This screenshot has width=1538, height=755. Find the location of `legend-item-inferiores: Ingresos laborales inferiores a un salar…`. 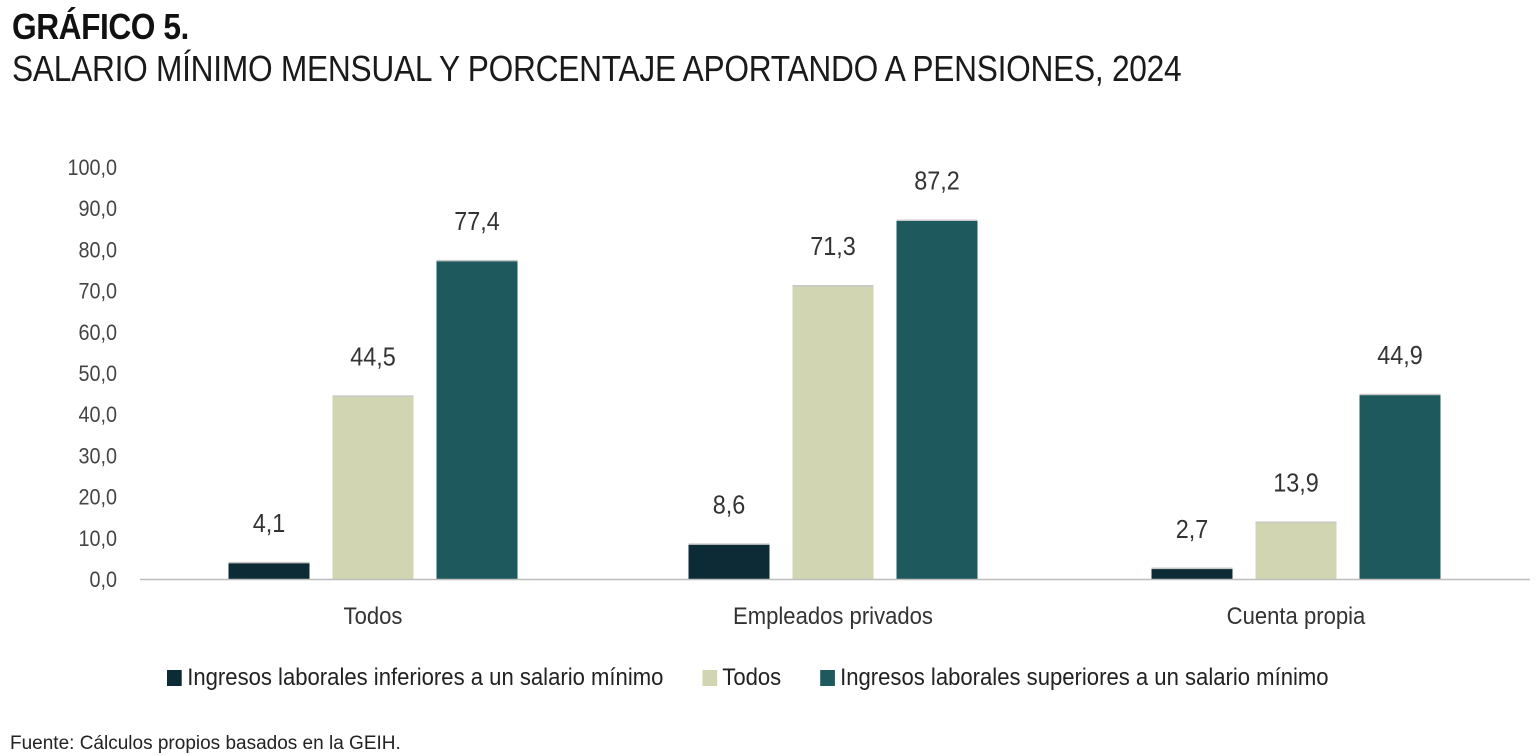

legend-item-inferiores: Ingresos laborales inferiores a un salar… is located at coordinates (415, 678).